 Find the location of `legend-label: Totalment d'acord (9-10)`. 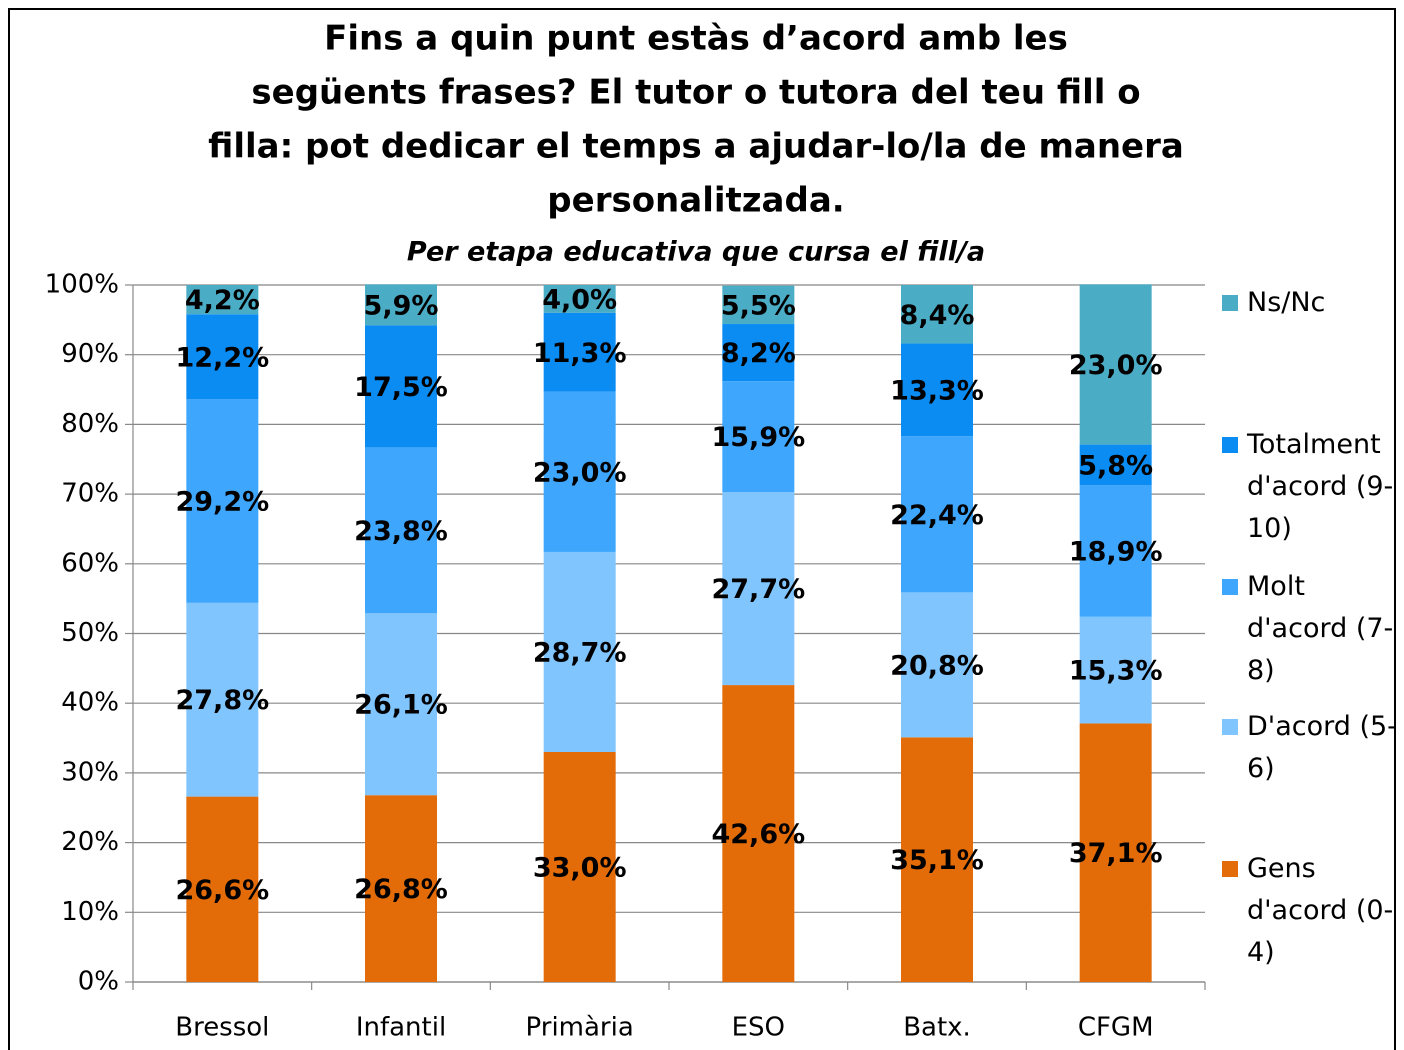

legend-label: Totalment d'acord (9-10) is located at coordinates (1320, 486).